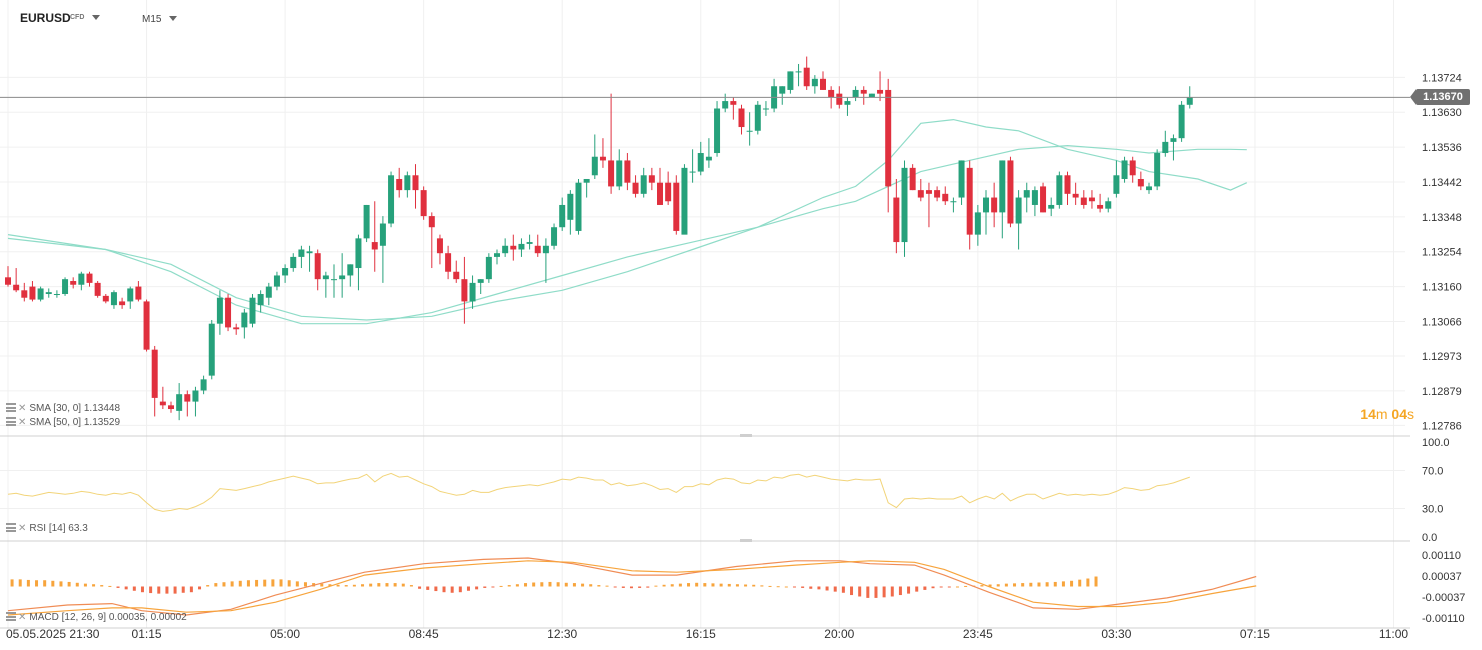 This screenshot has height=650, width=1482. What do you see at coordinates (63, 423) in the screenshot?
I see `legend-sma50: ✕ SMA [50, 0] 1.13529` at bounding box center [63, 423].